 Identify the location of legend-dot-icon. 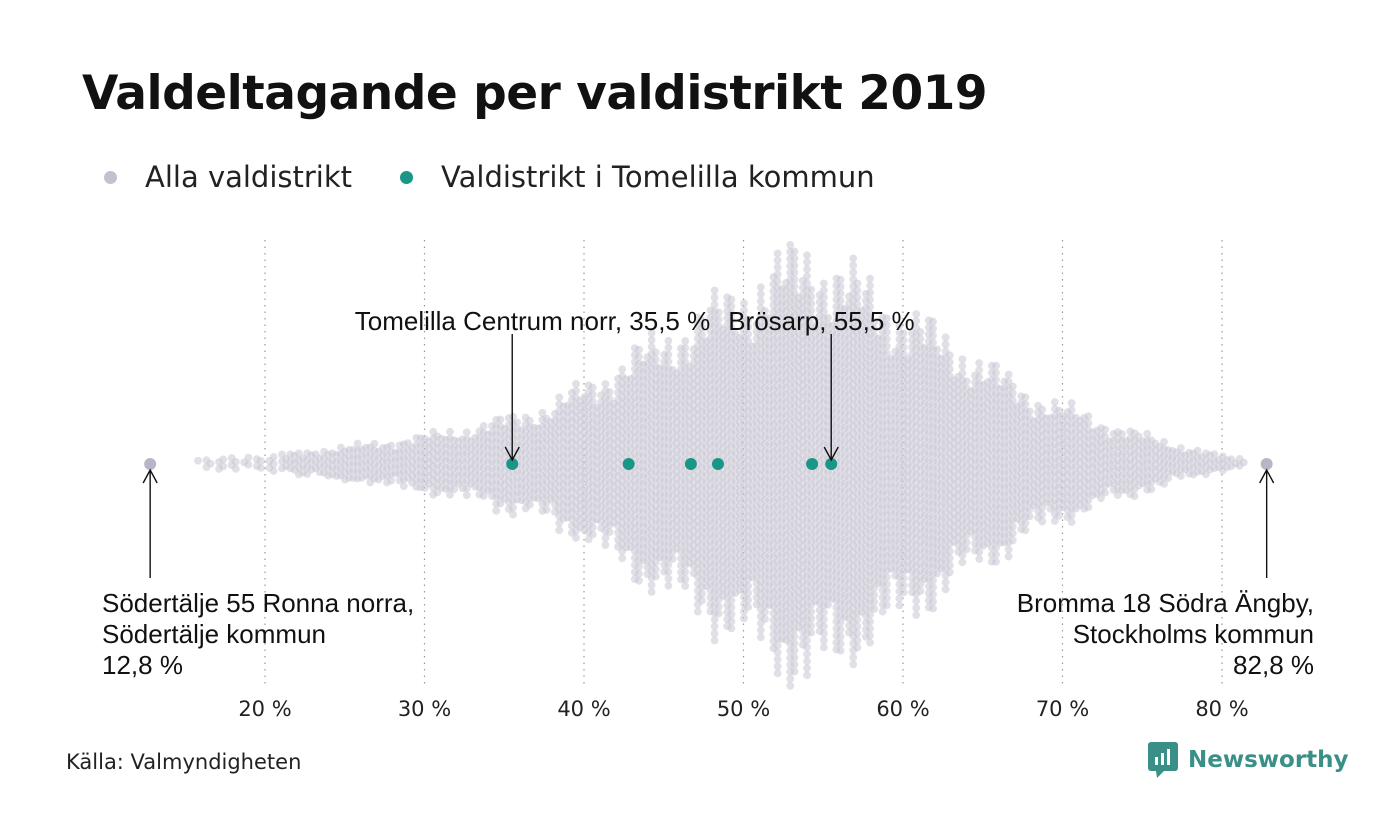
(407, 177).